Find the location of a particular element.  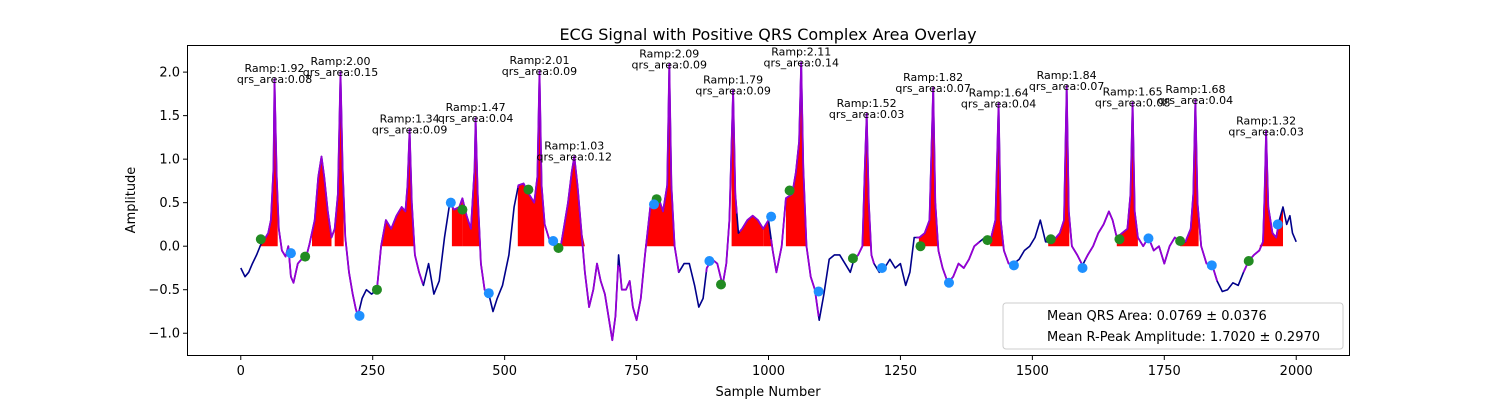

y-tick-label: −0.5 is located at coordinates (164, 290).